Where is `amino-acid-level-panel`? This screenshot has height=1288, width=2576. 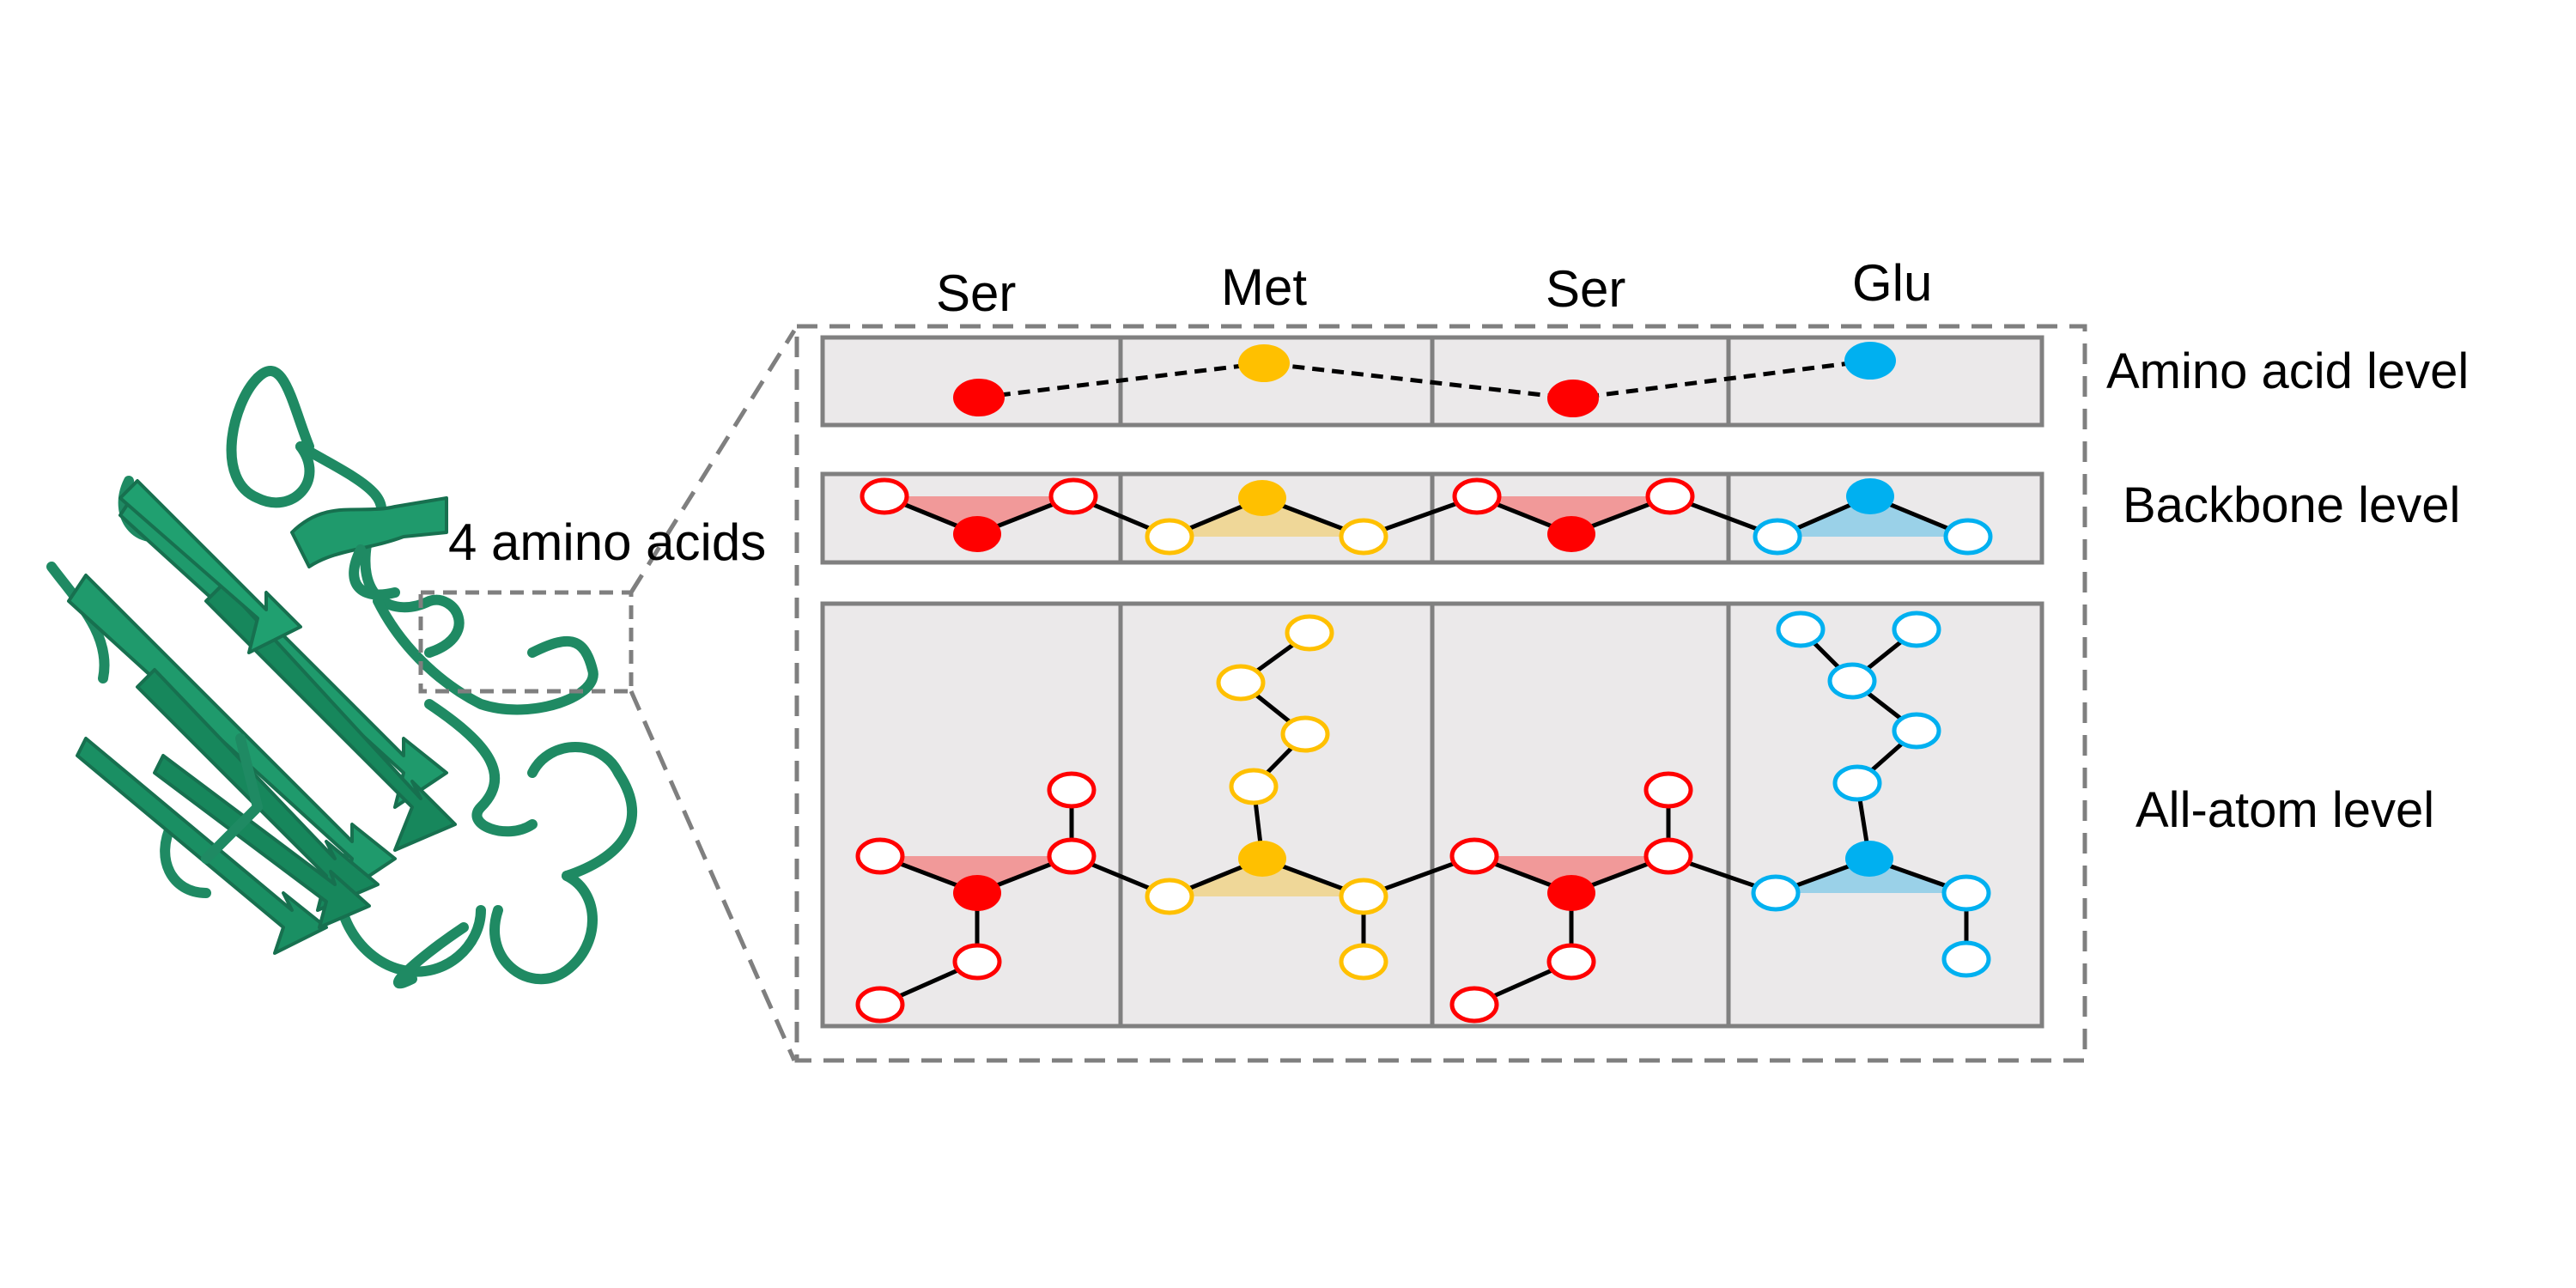
amino-acid-level-panel is located at coordinates (1432, 381).